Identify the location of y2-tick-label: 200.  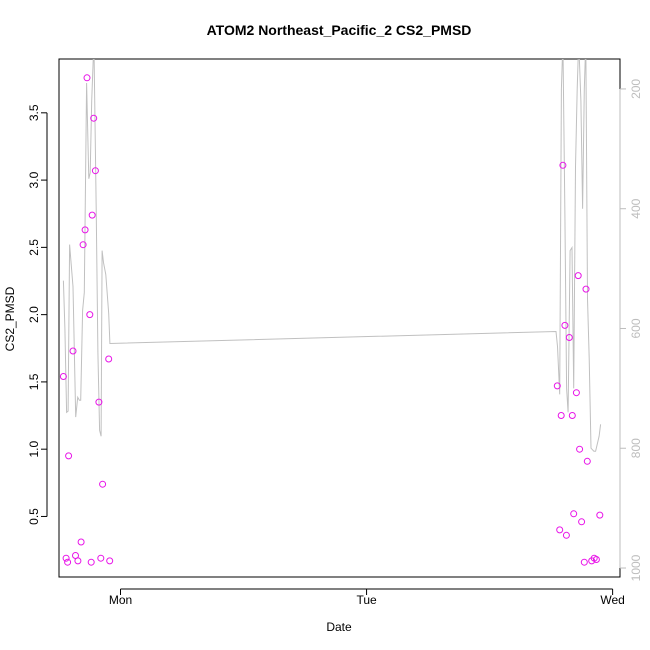
(636, 89).